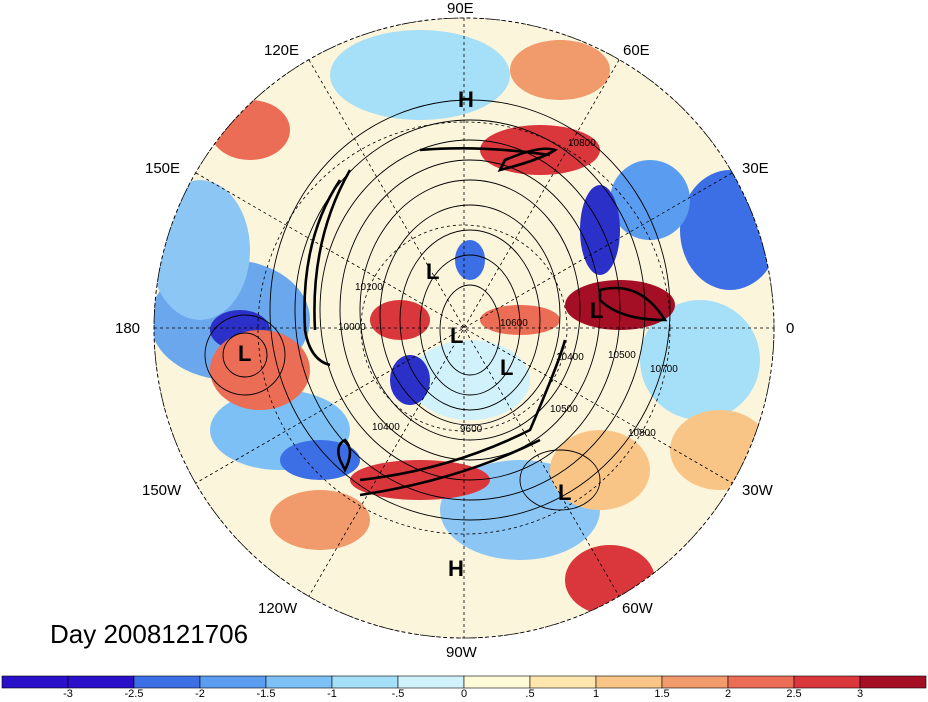  I want to click on colorbar-tick-label: -.5, so click(398, 694).